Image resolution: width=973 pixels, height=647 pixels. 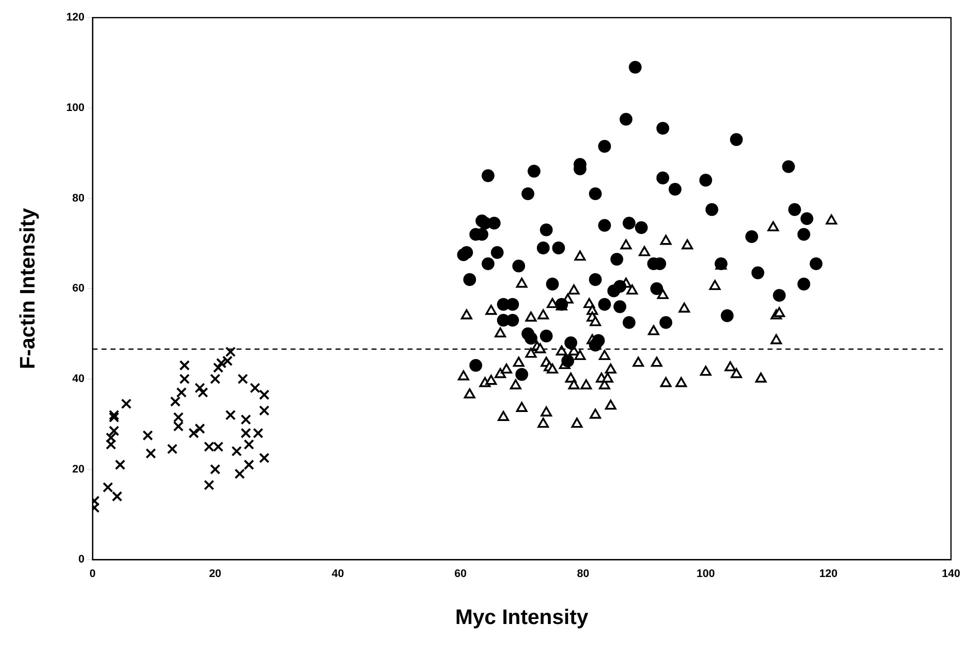 I want to click on x-tick-label: 40, so click(x=338, y=574).